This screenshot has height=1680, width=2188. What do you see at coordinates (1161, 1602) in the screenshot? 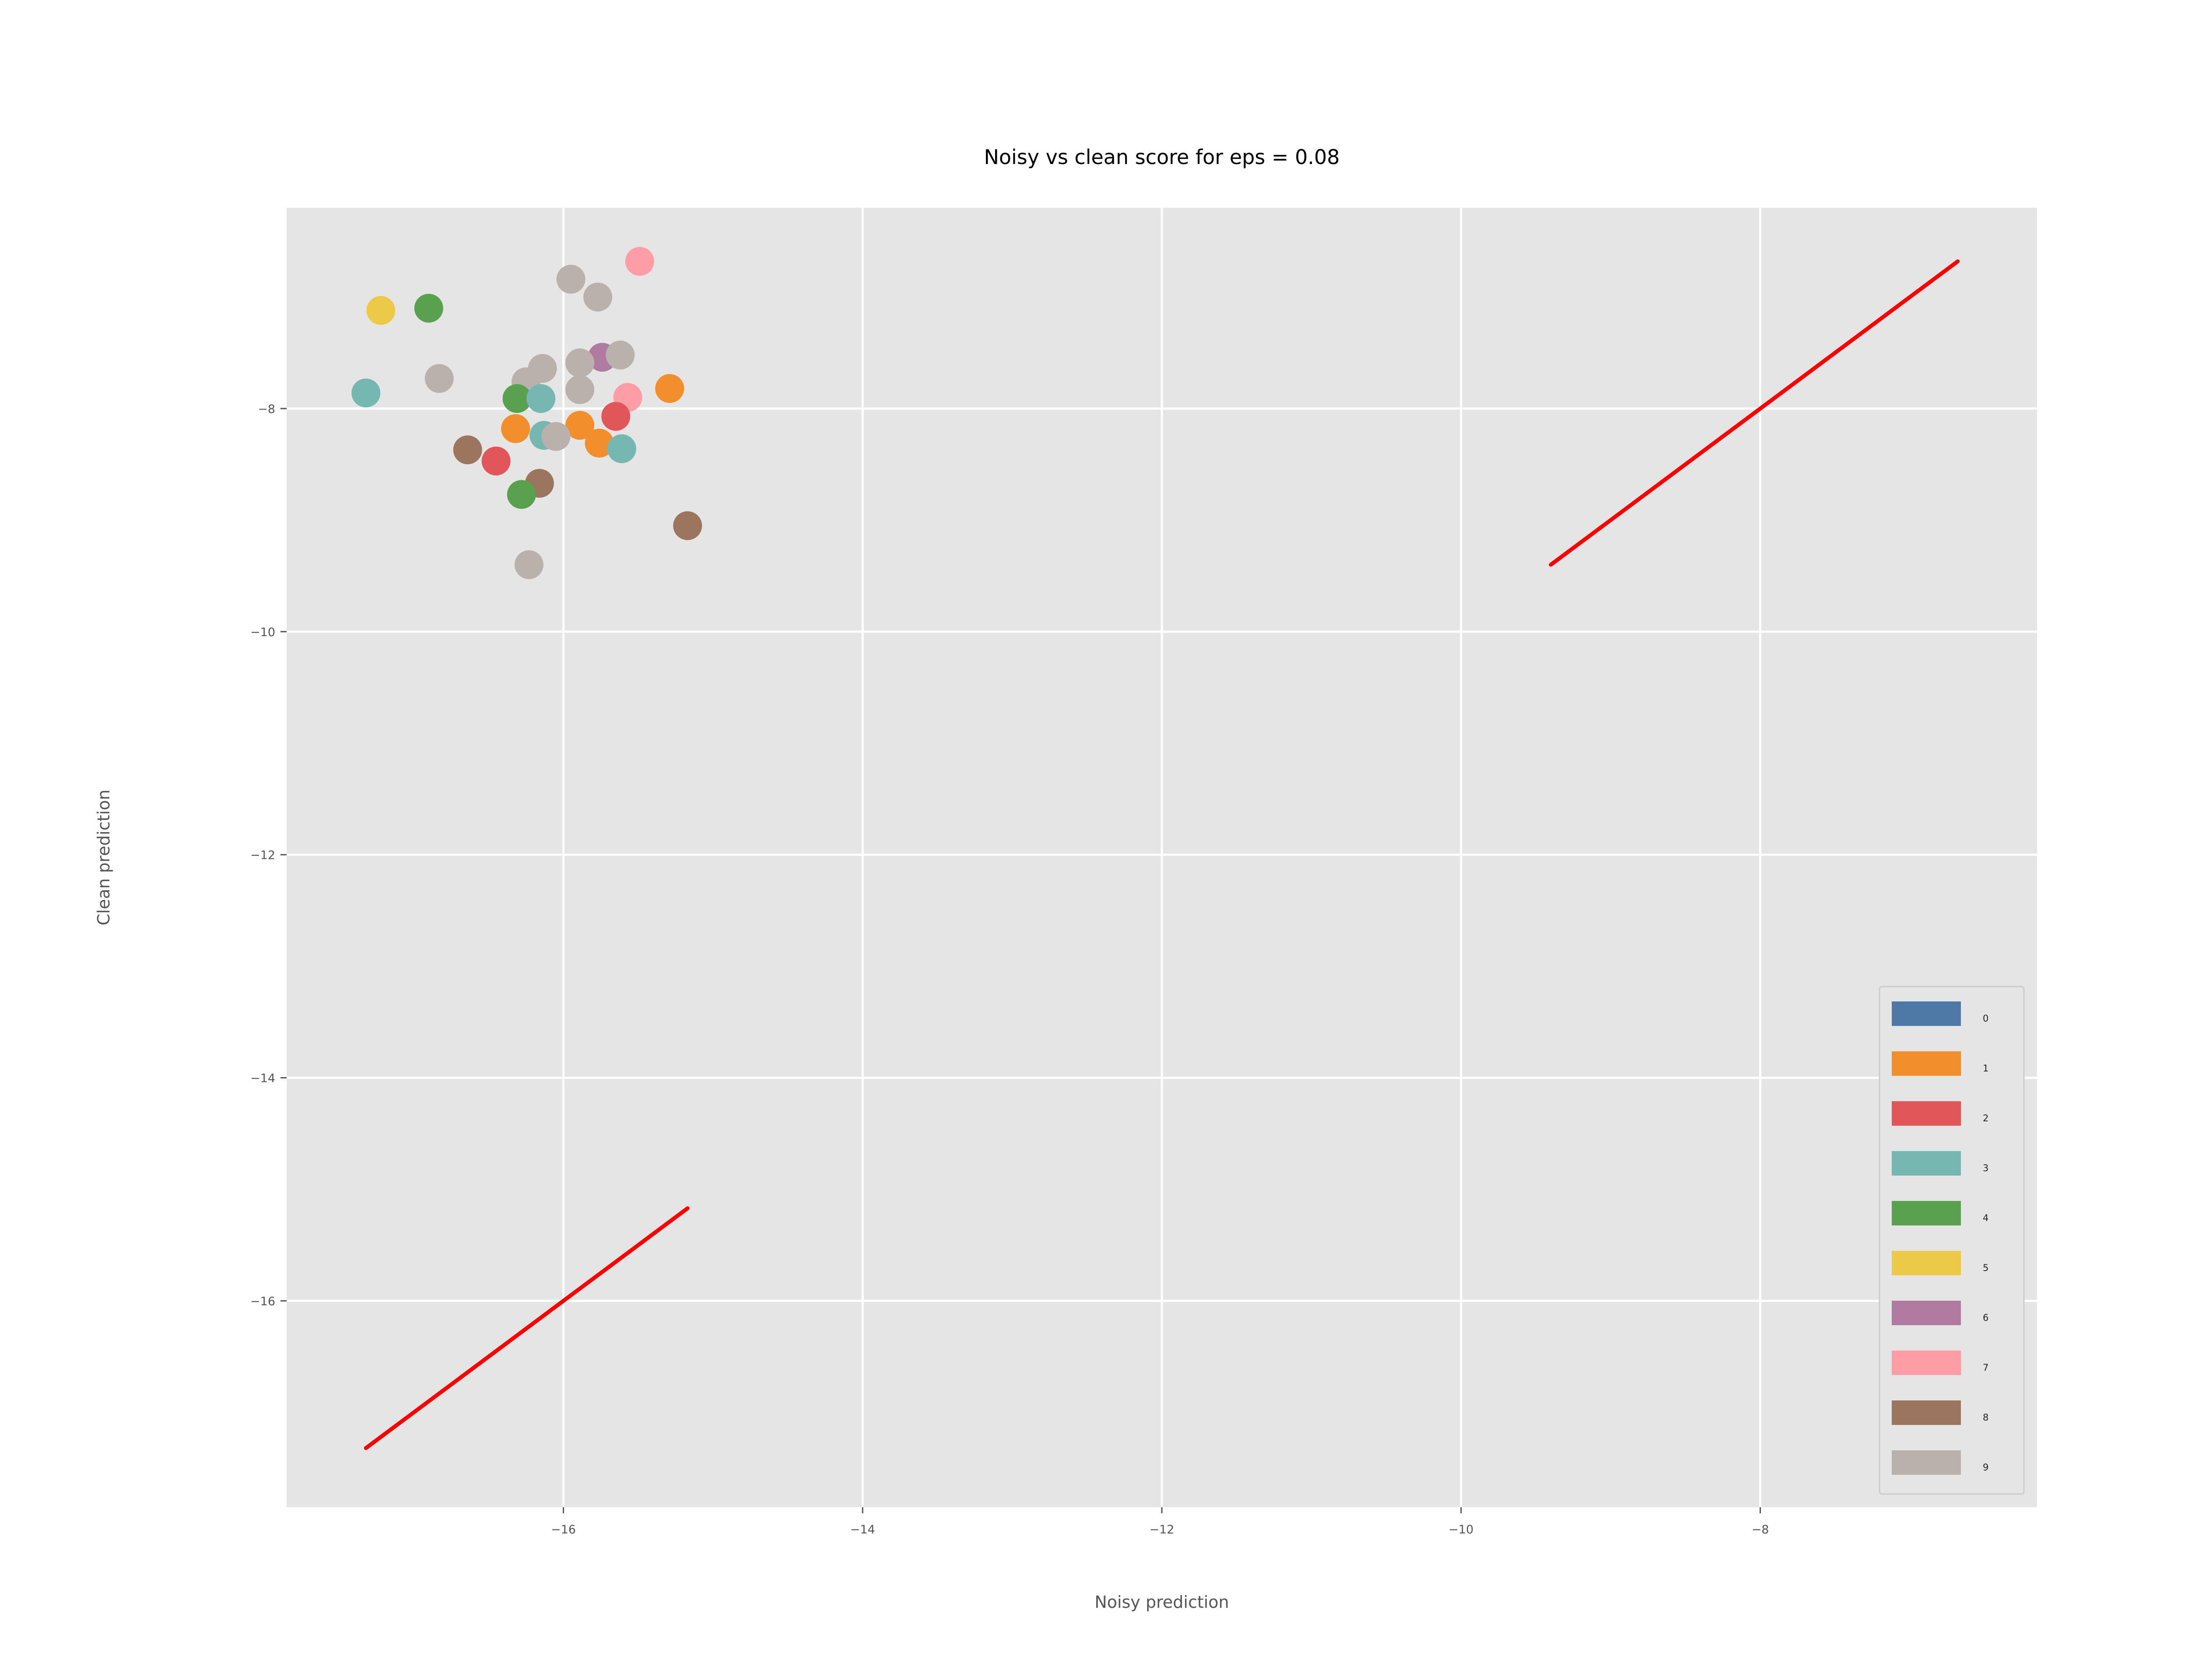
I see `x-axis-label: Noisy prediction` at bounding box center [1161, 1602].